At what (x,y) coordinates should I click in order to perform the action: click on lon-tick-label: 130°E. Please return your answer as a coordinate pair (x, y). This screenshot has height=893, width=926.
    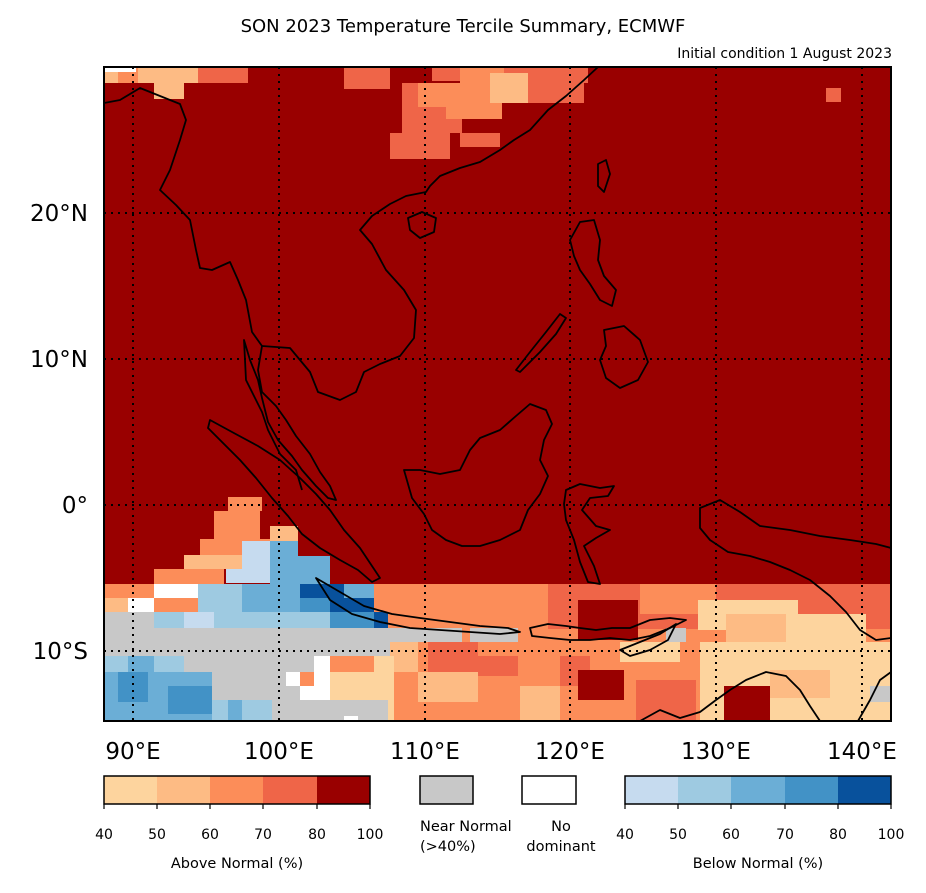
    Looking at the image, I should click on (716, 752).